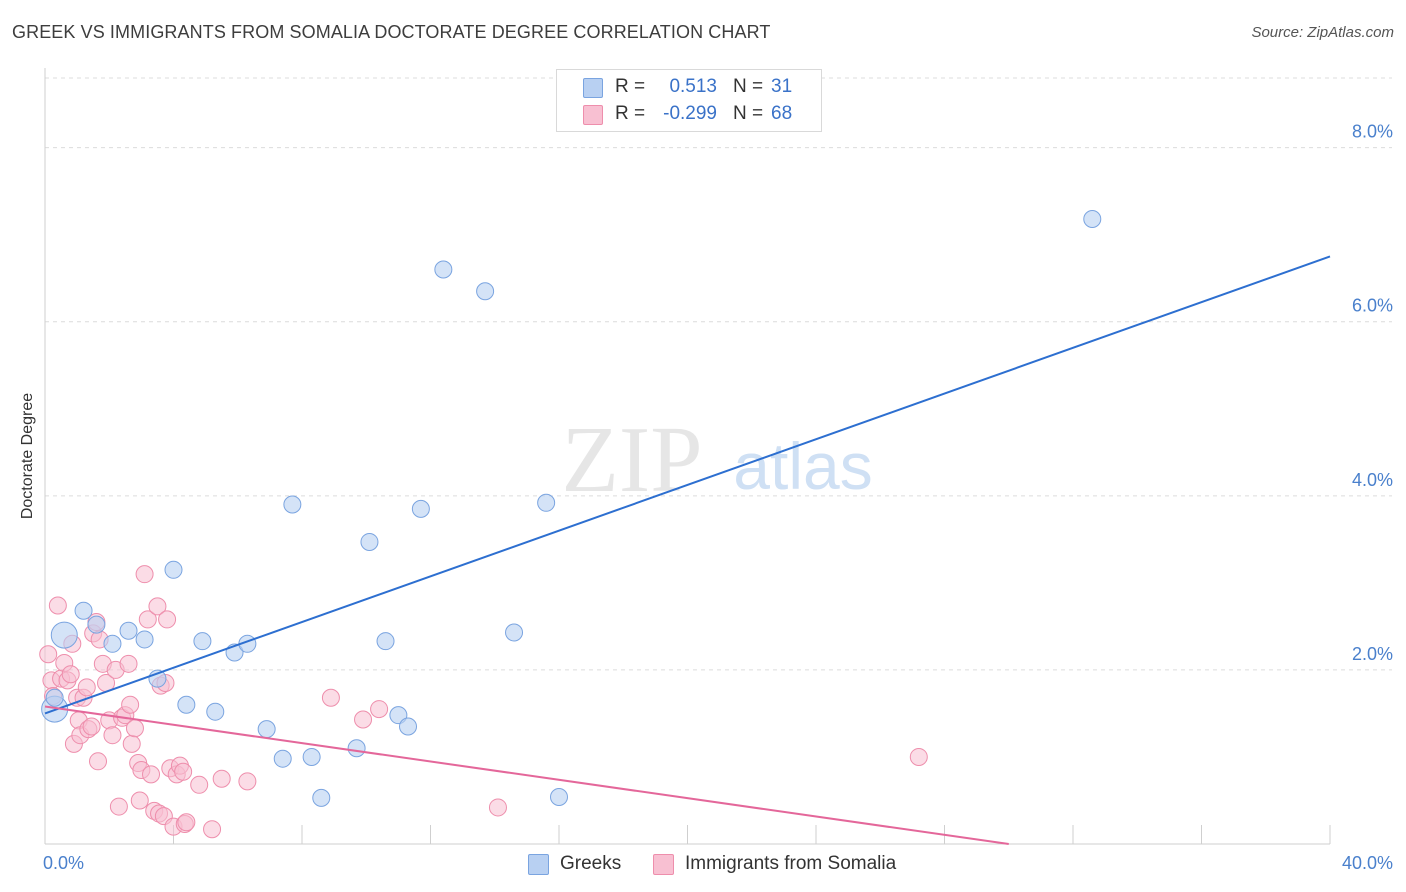 Image resolution: width=1406 pixels, height=892 pixels. Describe the element at coordinates (782, 86) in the screenshot. I see `n-value: 31` at that location.